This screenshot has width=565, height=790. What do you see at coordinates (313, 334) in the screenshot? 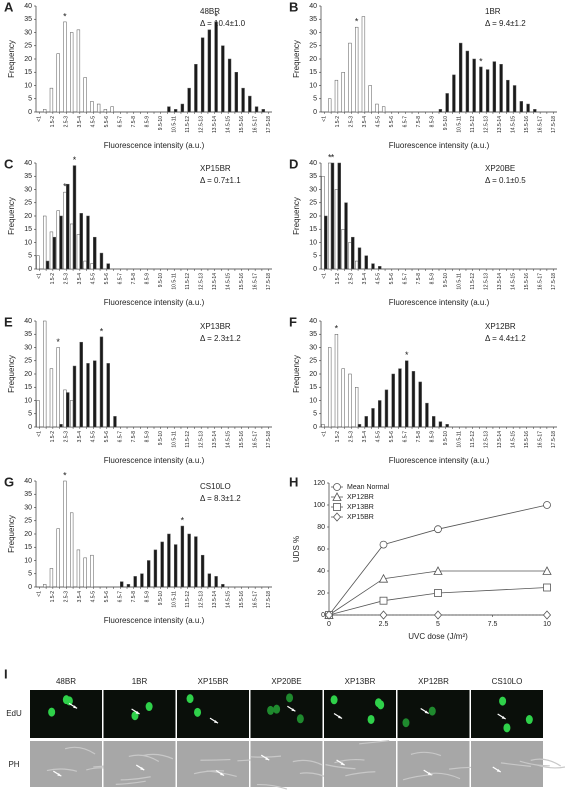
I see `y-tick-label: 35` at bounding box center [313, 334].